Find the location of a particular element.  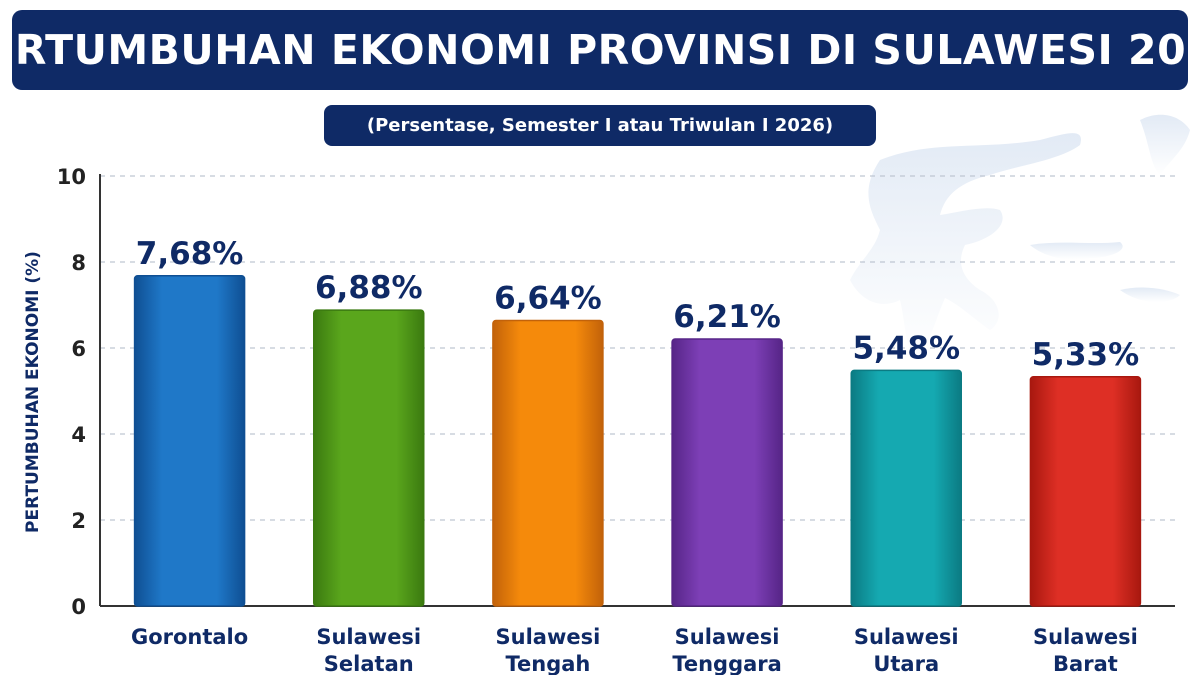

sulawesi-map-watermark is located at coordinates (1020, 237).